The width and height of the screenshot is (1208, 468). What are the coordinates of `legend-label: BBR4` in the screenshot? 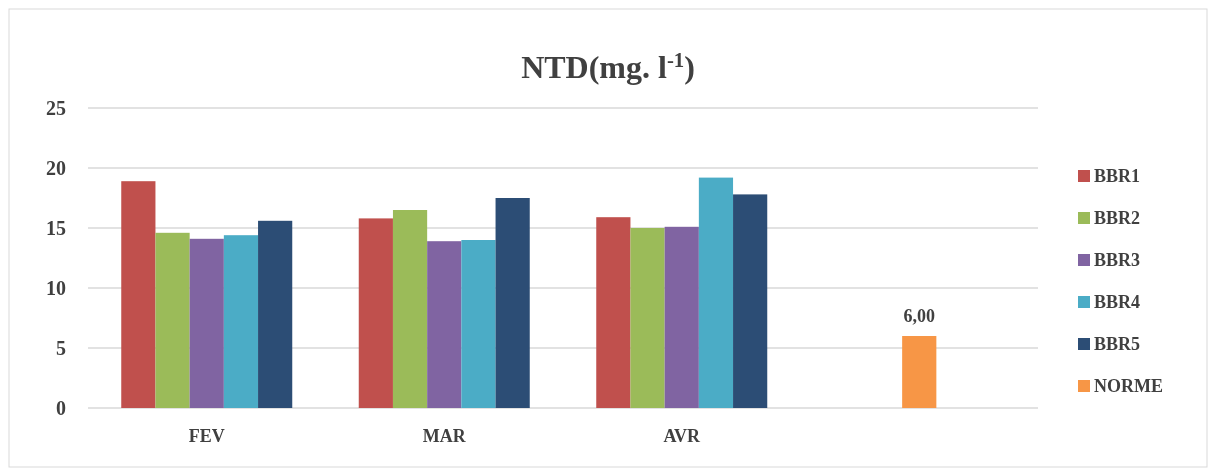 It's located at (1117, 302).